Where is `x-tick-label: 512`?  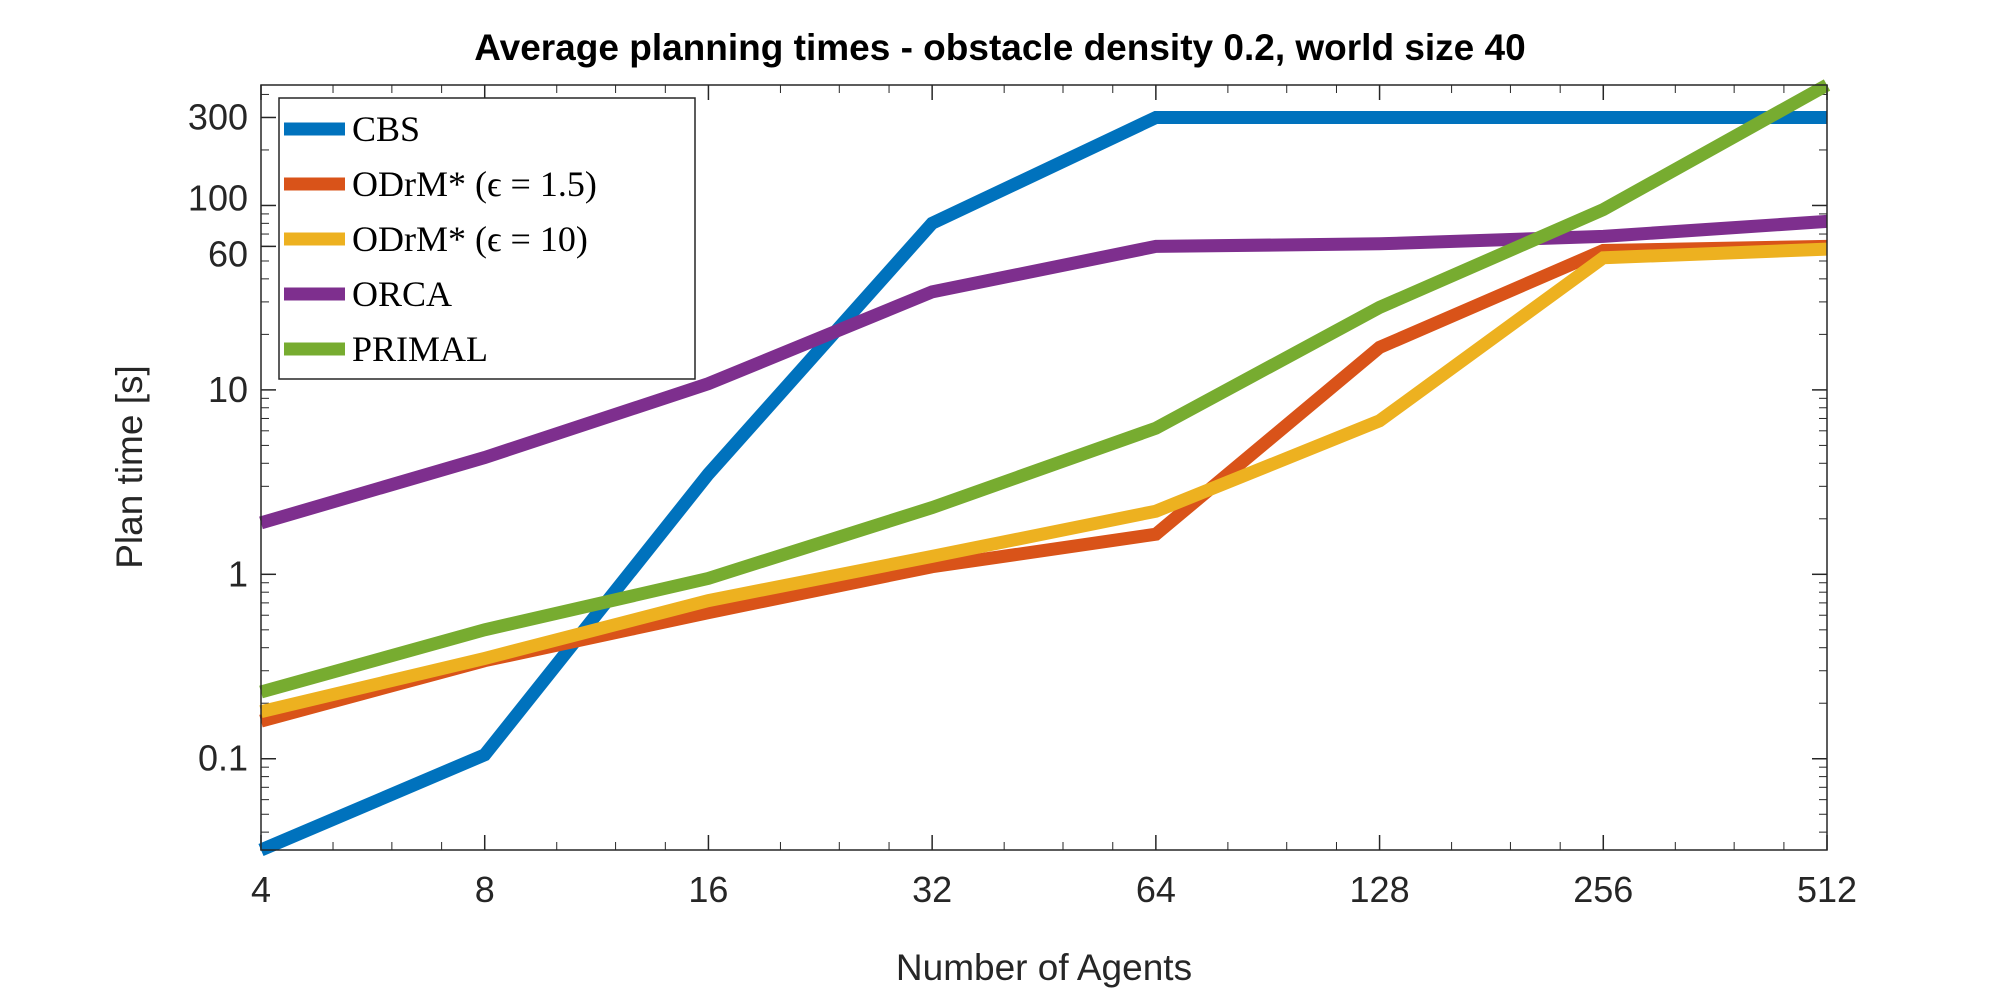
x-tick-label: 512 is located at coordinates (1827, 889).